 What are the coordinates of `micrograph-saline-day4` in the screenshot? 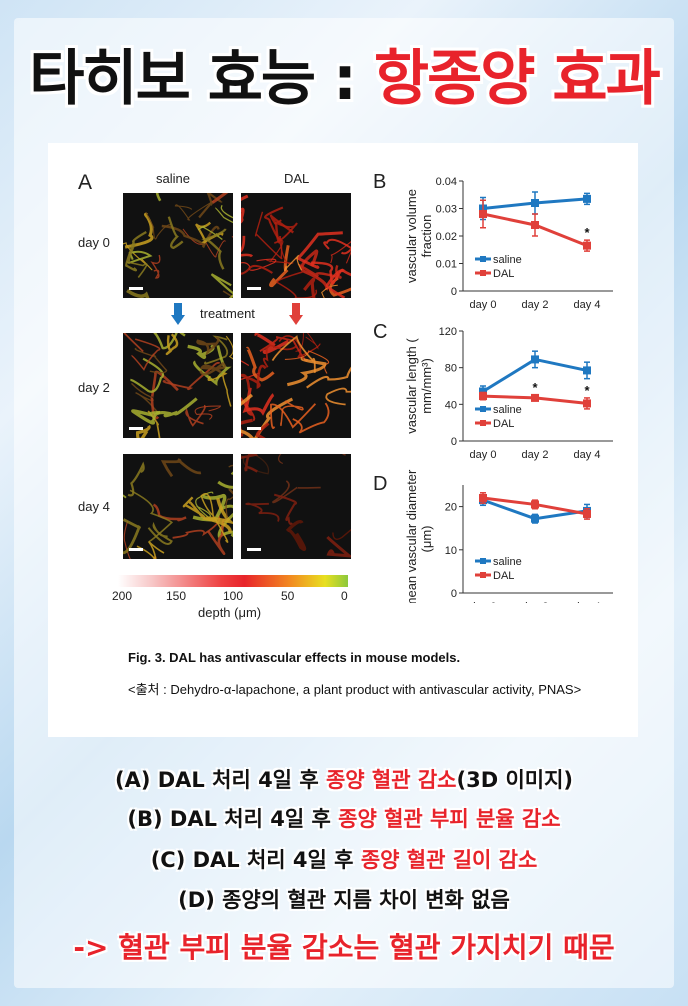 It's located at (178, 506).